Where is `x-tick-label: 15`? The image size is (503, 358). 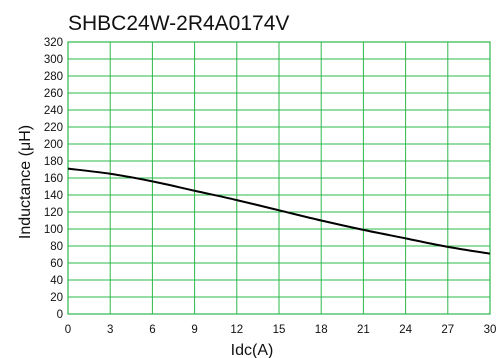
x-tick-label: 15 is located at coordinates (279, 330).